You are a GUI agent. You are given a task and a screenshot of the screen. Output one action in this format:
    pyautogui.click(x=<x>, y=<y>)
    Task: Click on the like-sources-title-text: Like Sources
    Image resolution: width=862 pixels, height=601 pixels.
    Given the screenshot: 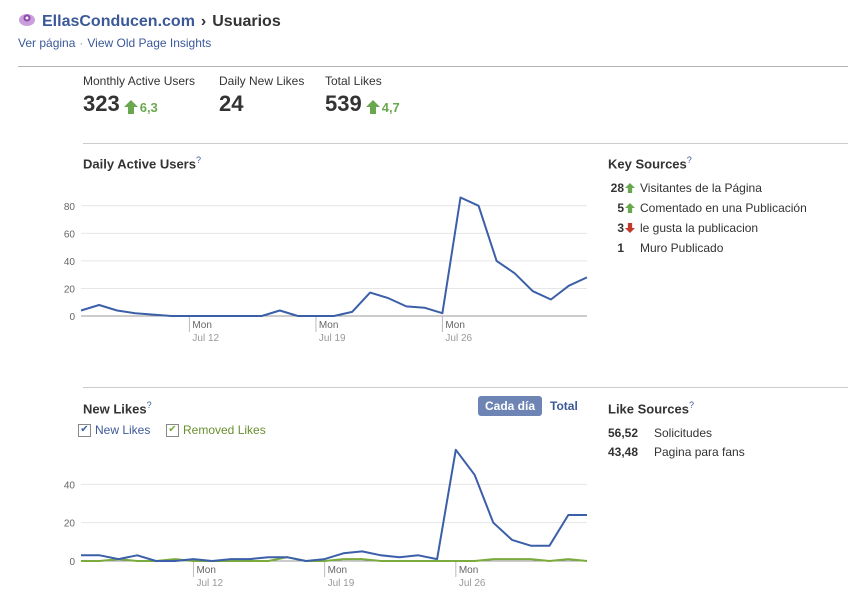 What is the action you would take?
    pyautogui.click(x=648, y=409)
    